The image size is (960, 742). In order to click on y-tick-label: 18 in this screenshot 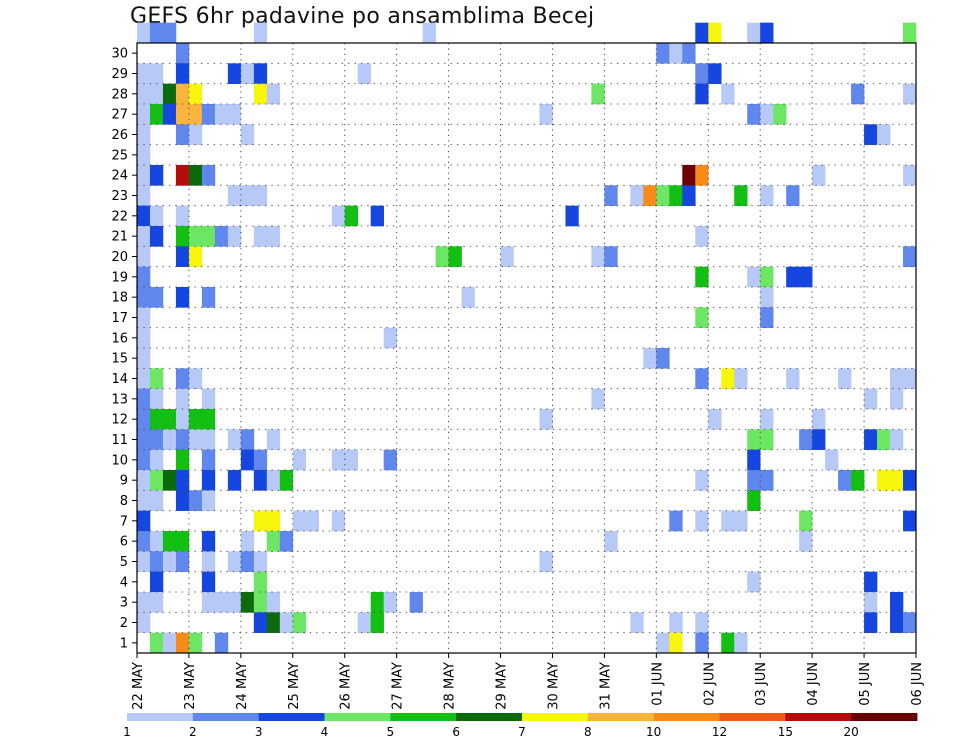, I will do `click(119, 298)`.